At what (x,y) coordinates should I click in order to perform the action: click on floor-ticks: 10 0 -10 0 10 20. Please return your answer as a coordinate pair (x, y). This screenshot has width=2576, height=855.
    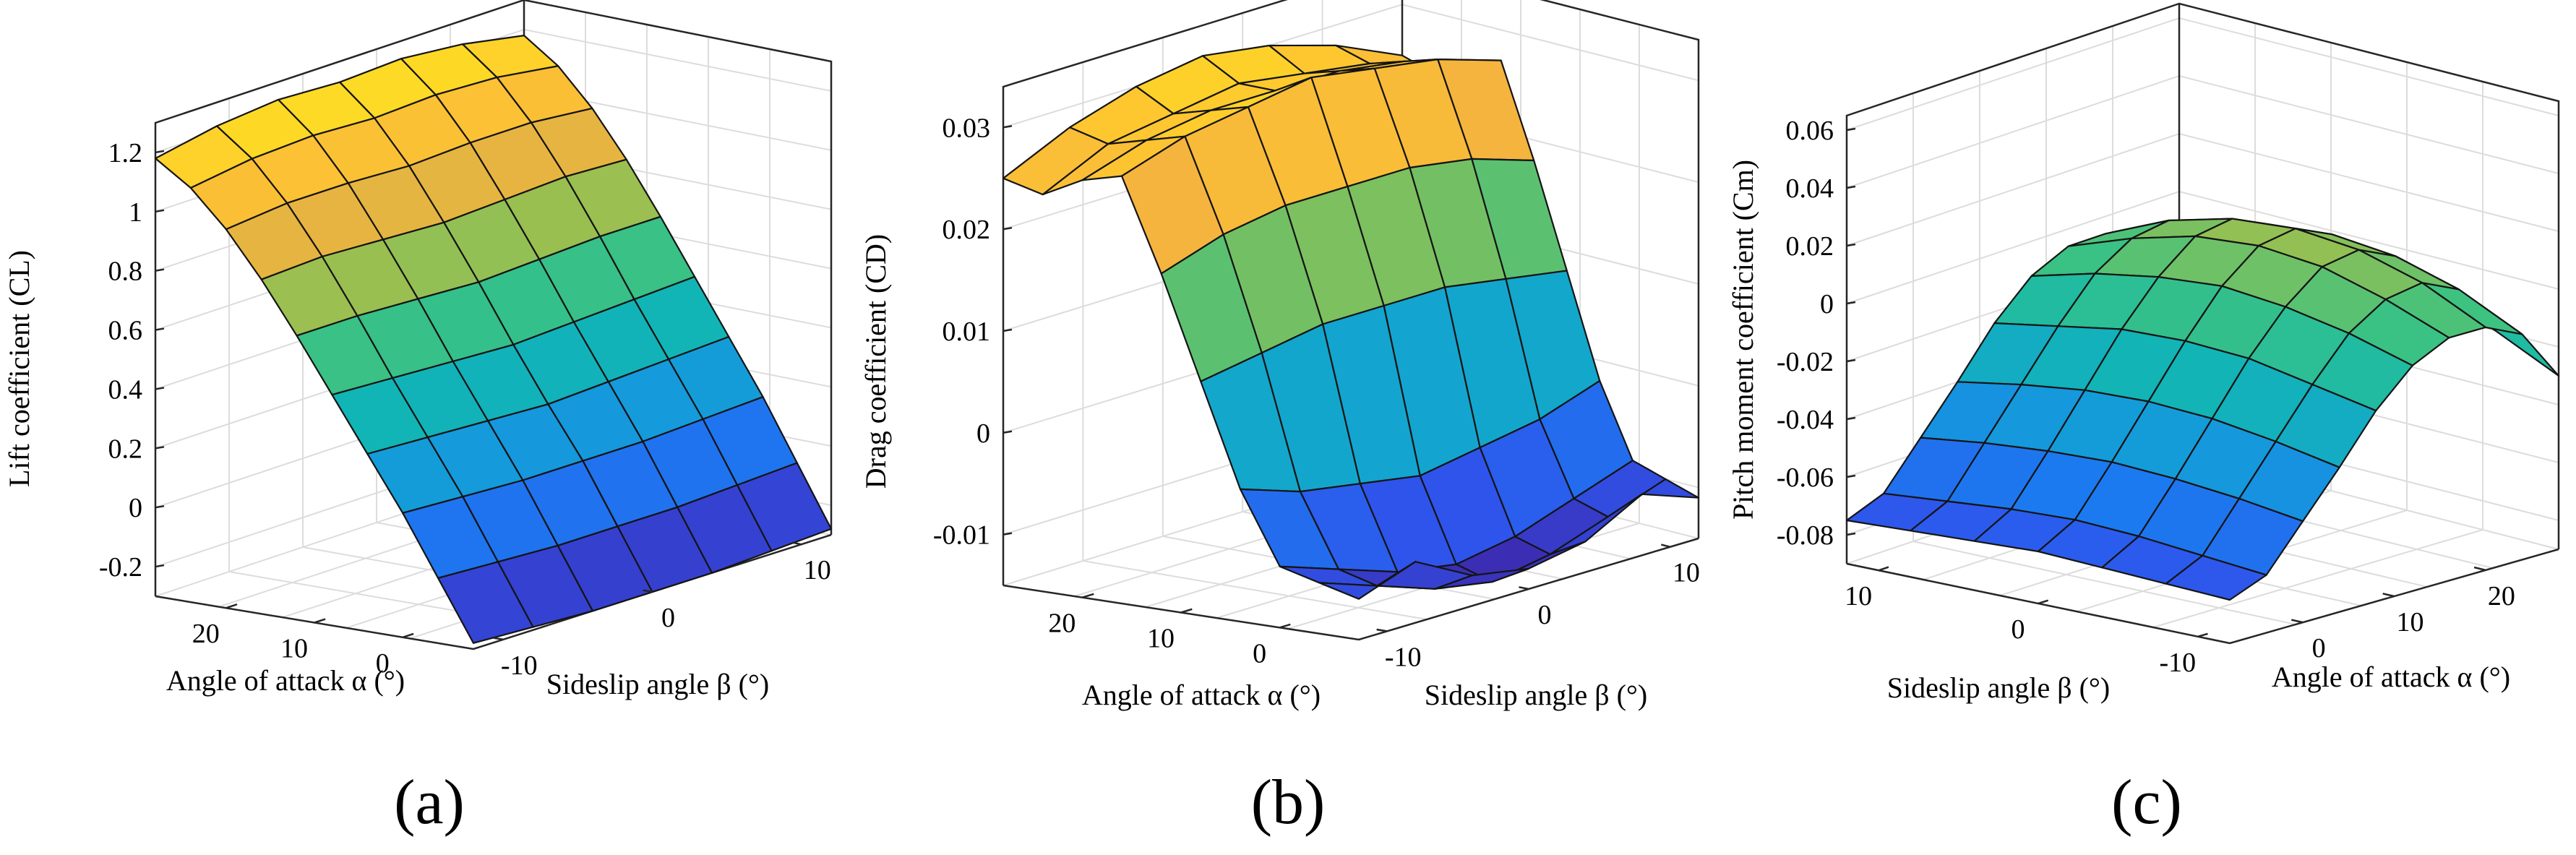
    Looking at the image, I should click on (2180, 622).